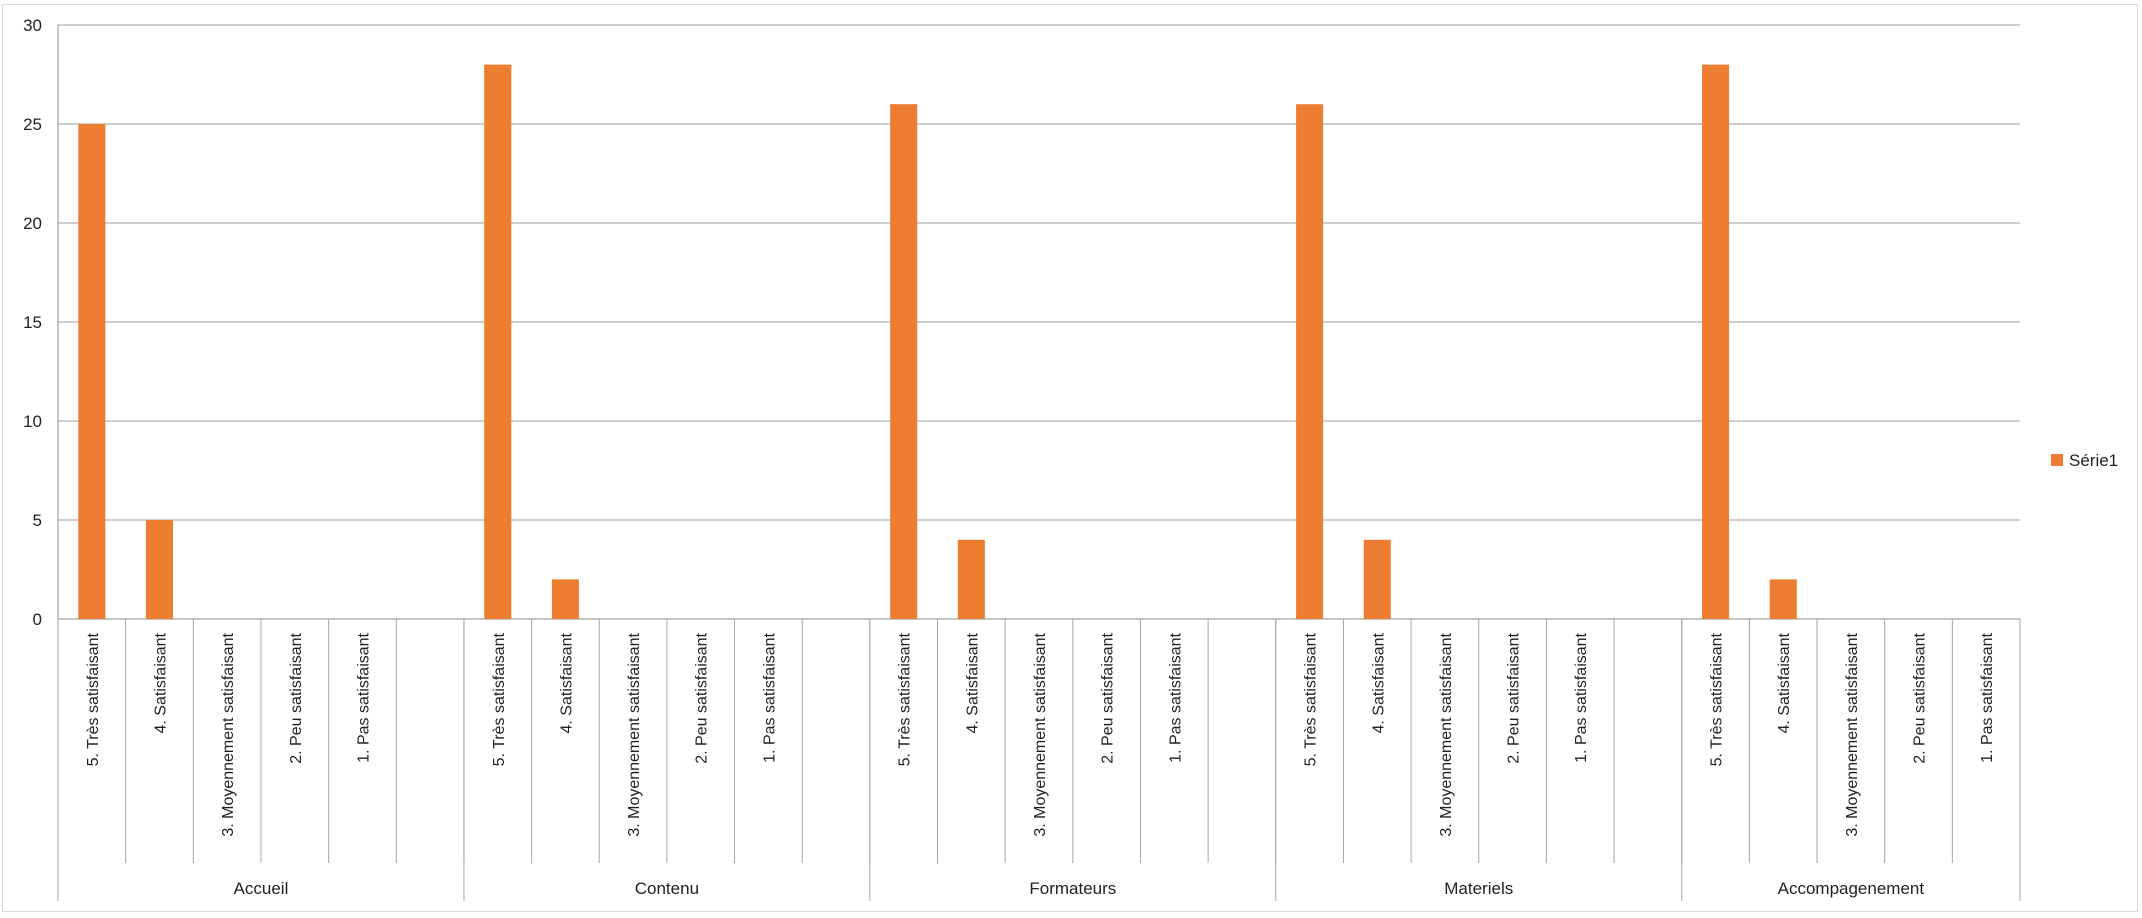  I want to click on y-tick-label: 20, so click(32, 223).